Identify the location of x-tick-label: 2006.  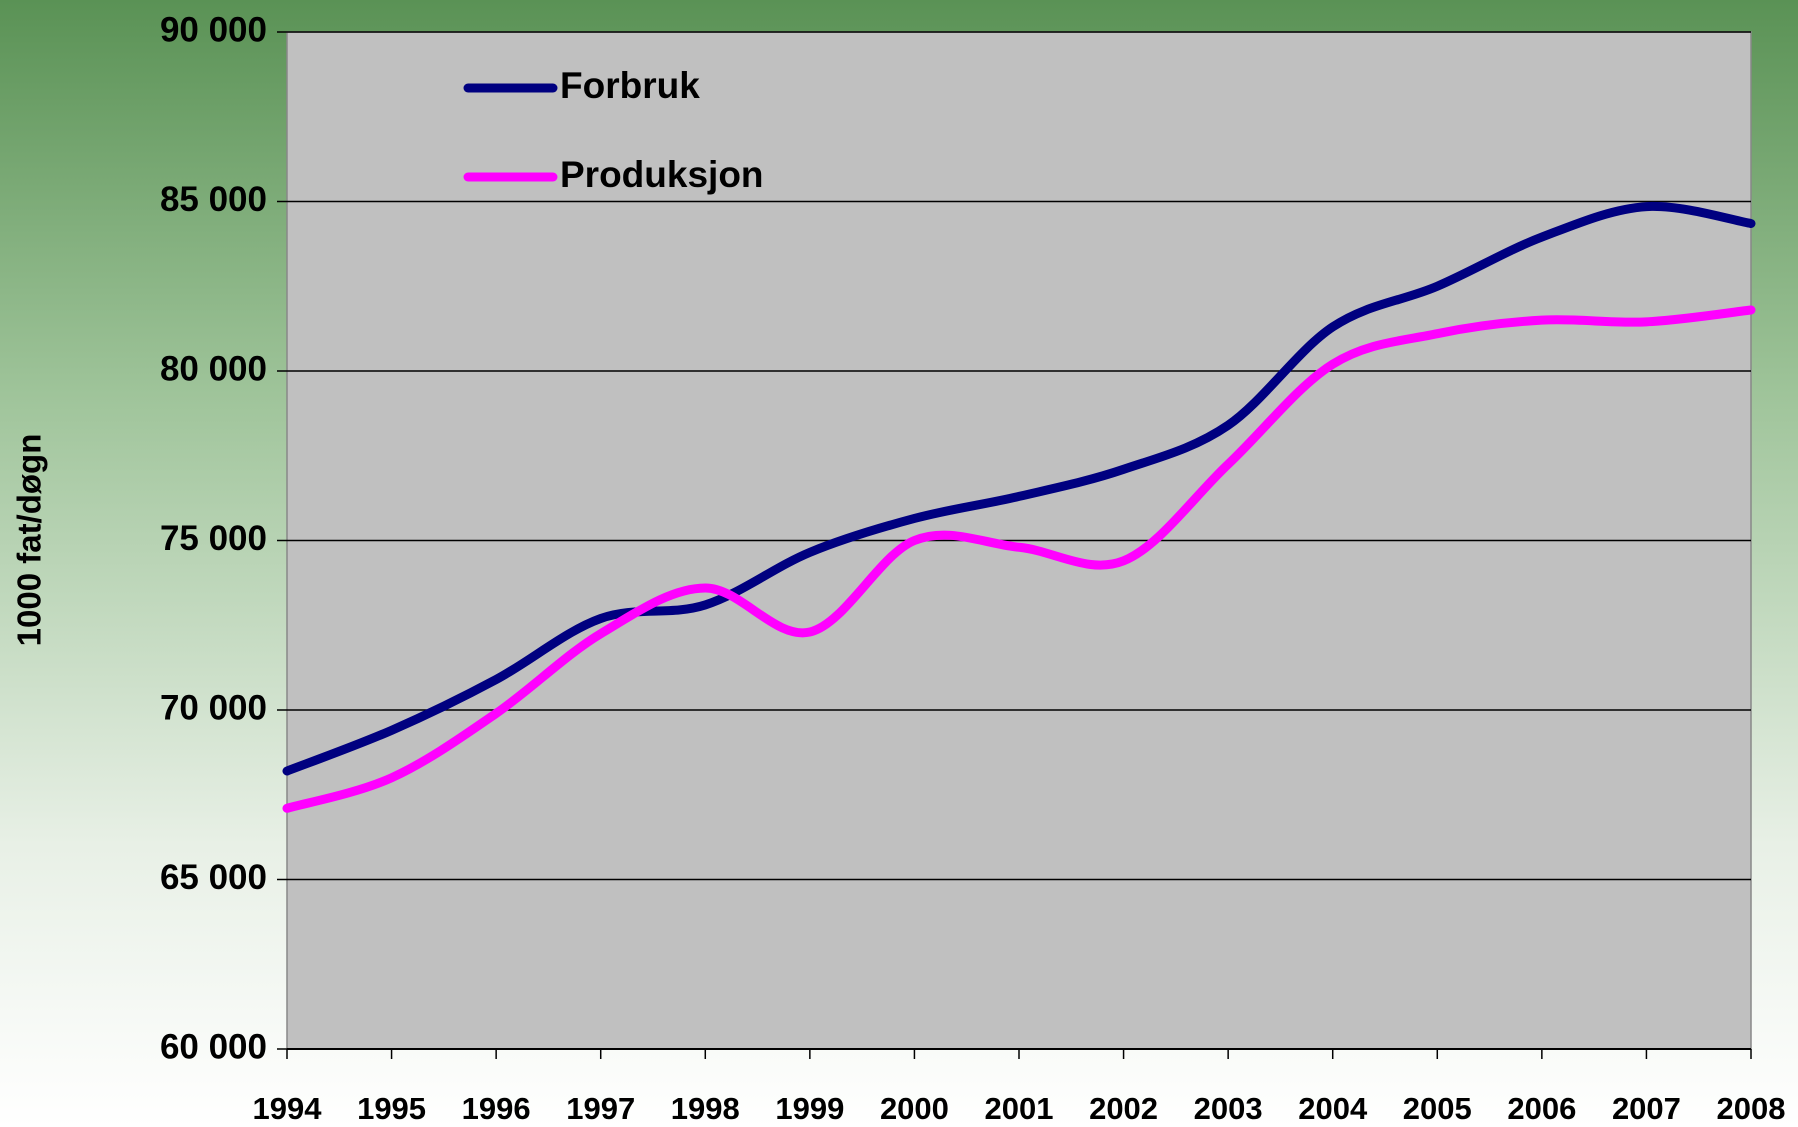
(1541, 1108).